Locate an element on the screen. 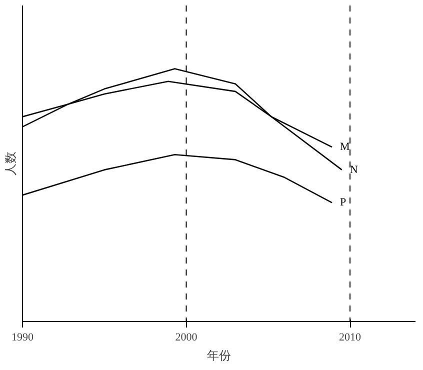 The image size is (423, 370). x-tick-label: 2010 is located at coordinates (350, 338).